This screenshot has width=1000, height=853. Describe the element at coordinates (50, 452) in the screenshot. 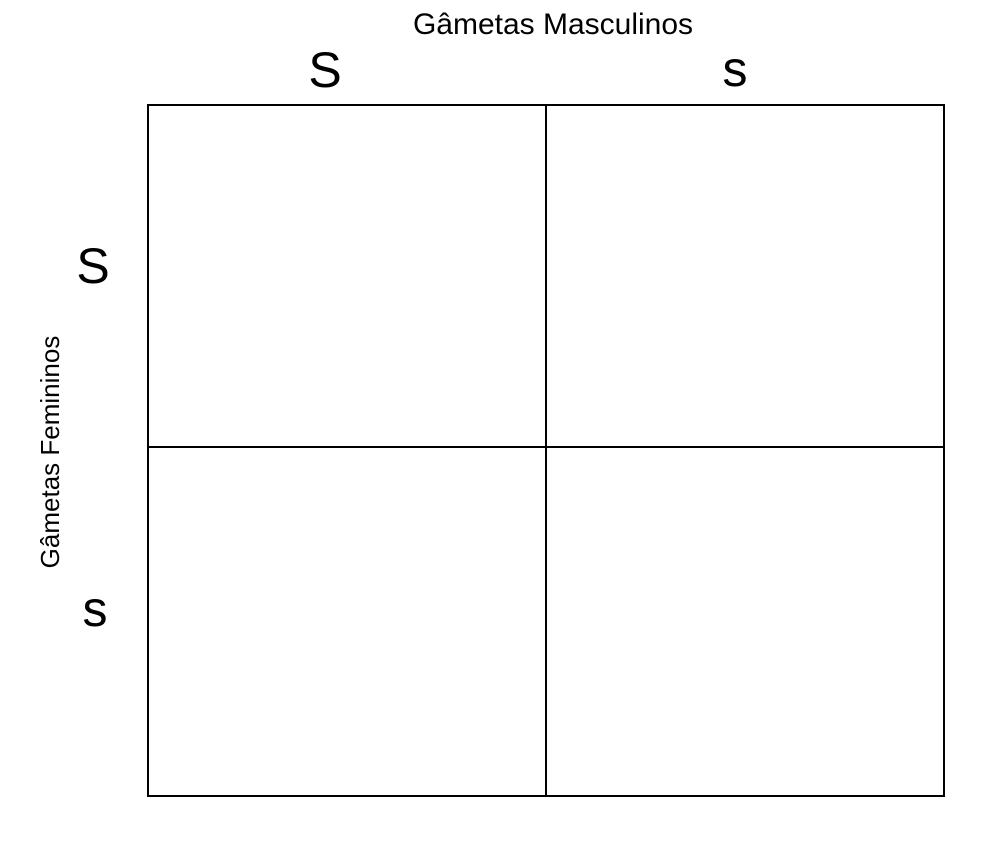

I see `female-gametes-title: Gâmetas Femininos` at that location.